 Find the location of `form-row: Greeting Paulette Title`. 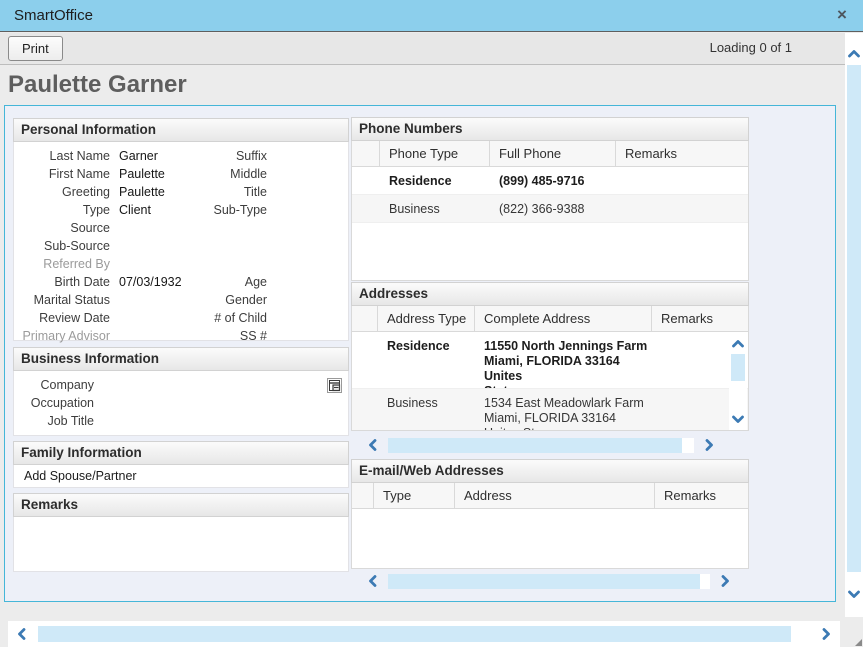

form-row: Greeting Paulette Title is located at coordinates (181, 192).